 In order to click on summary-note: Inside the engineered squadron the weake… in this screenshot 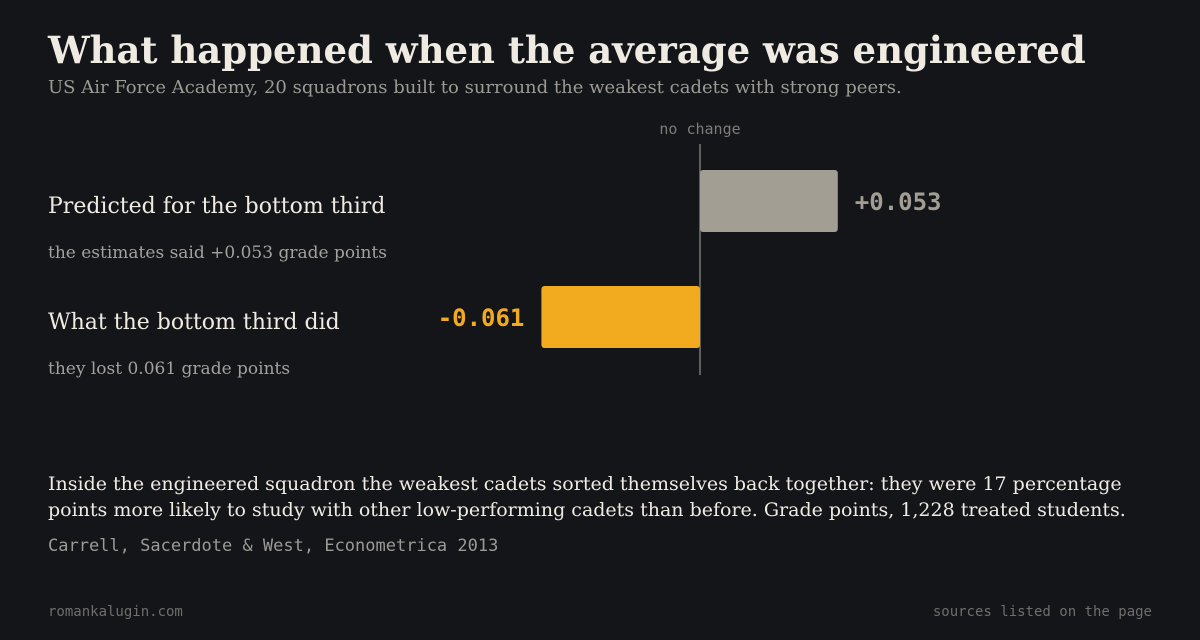, I will do `click(587, 497)`.